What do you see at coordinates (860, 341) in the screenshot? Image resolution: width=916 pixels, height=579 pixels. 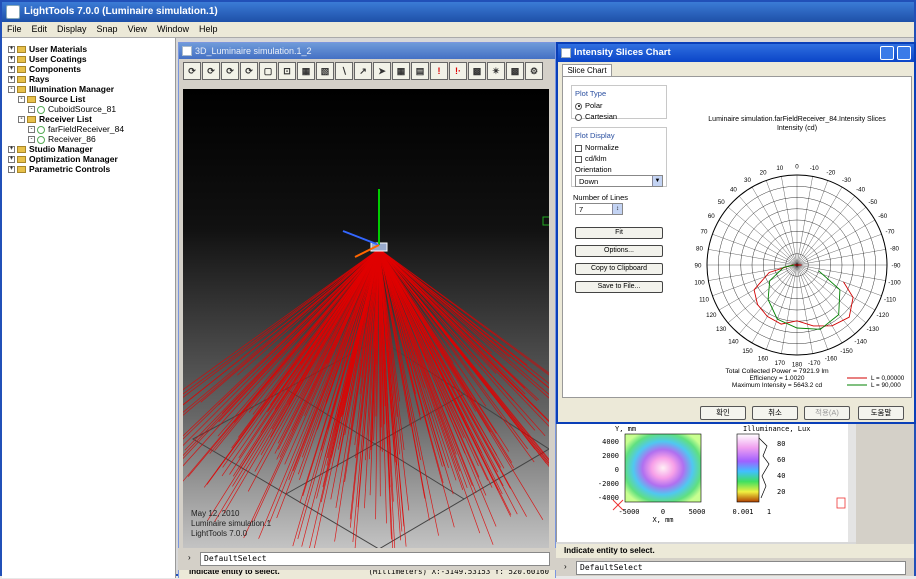 I see `angle-tick-label: -140` at bounding box center [860, 341].